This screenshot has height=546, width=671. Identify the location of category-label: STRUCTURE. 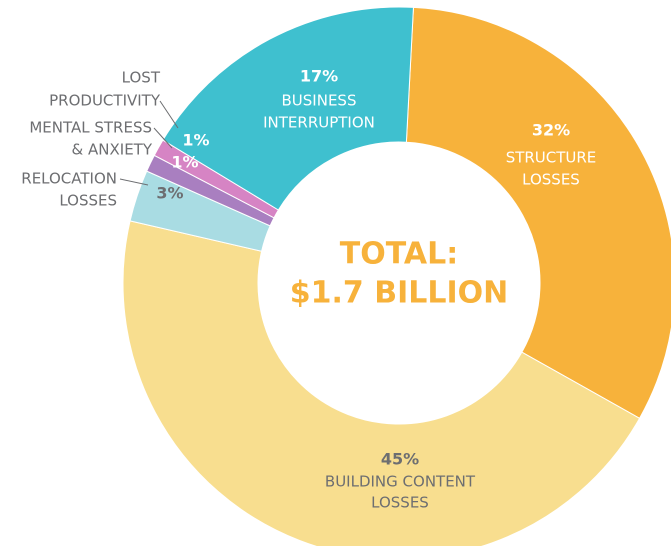
(551, 158).